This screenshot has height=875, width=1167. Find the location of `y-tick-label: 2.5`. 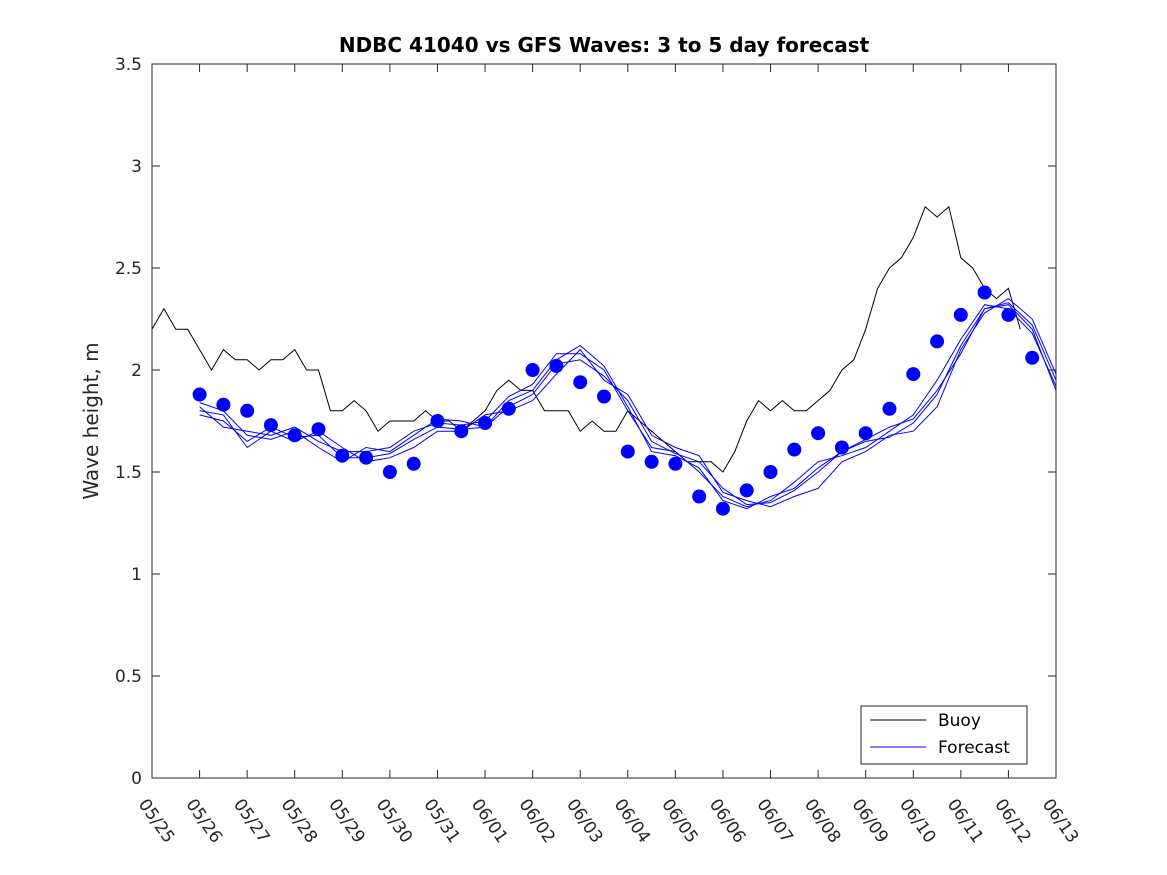

y-tick-label: 2.5 is located at coordinates (128, 269).